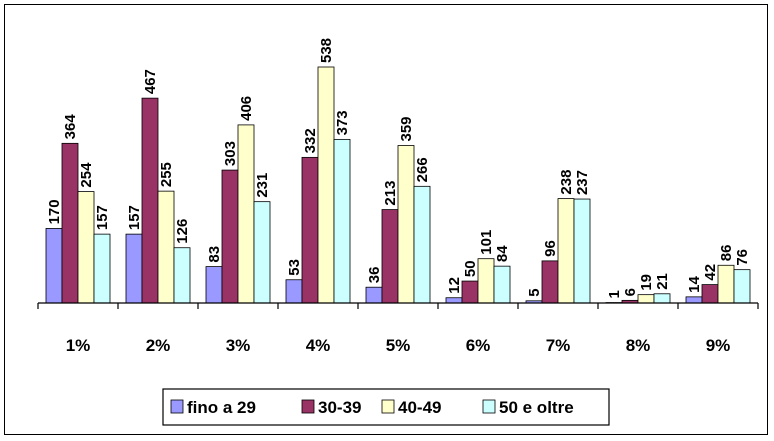 This screenshot has height=441, width=774. Describe the element at coordinates (238, 345) in the screenshot. I see `x-tick-label: 3%` at that location.